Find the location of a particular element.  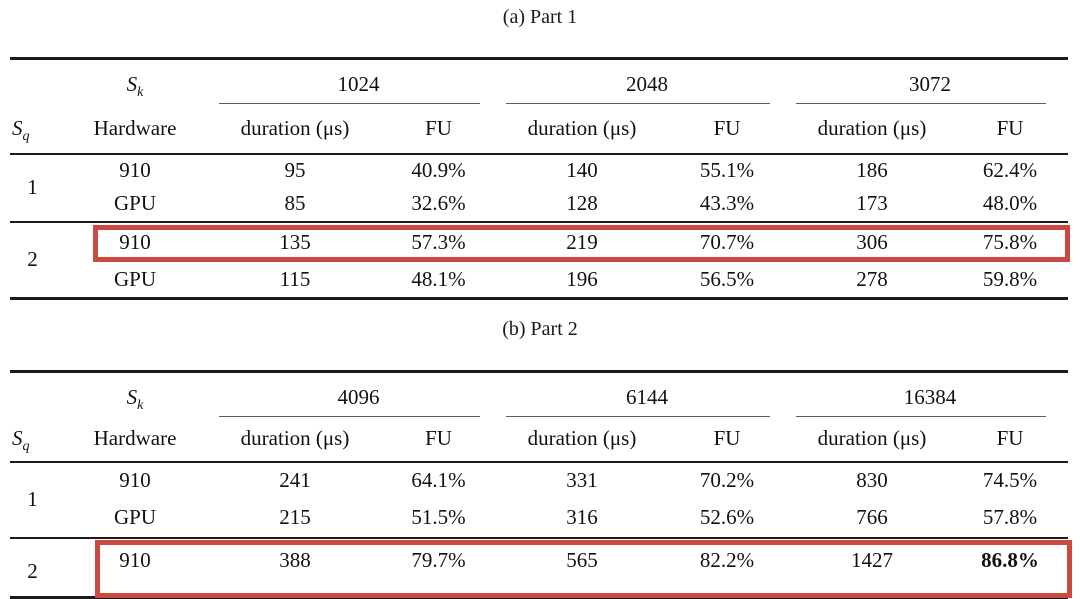

table-row-highlighted: 2 910 135 57.3% 219 70.7% 306 75.8% is located at coordinates (539, 259).